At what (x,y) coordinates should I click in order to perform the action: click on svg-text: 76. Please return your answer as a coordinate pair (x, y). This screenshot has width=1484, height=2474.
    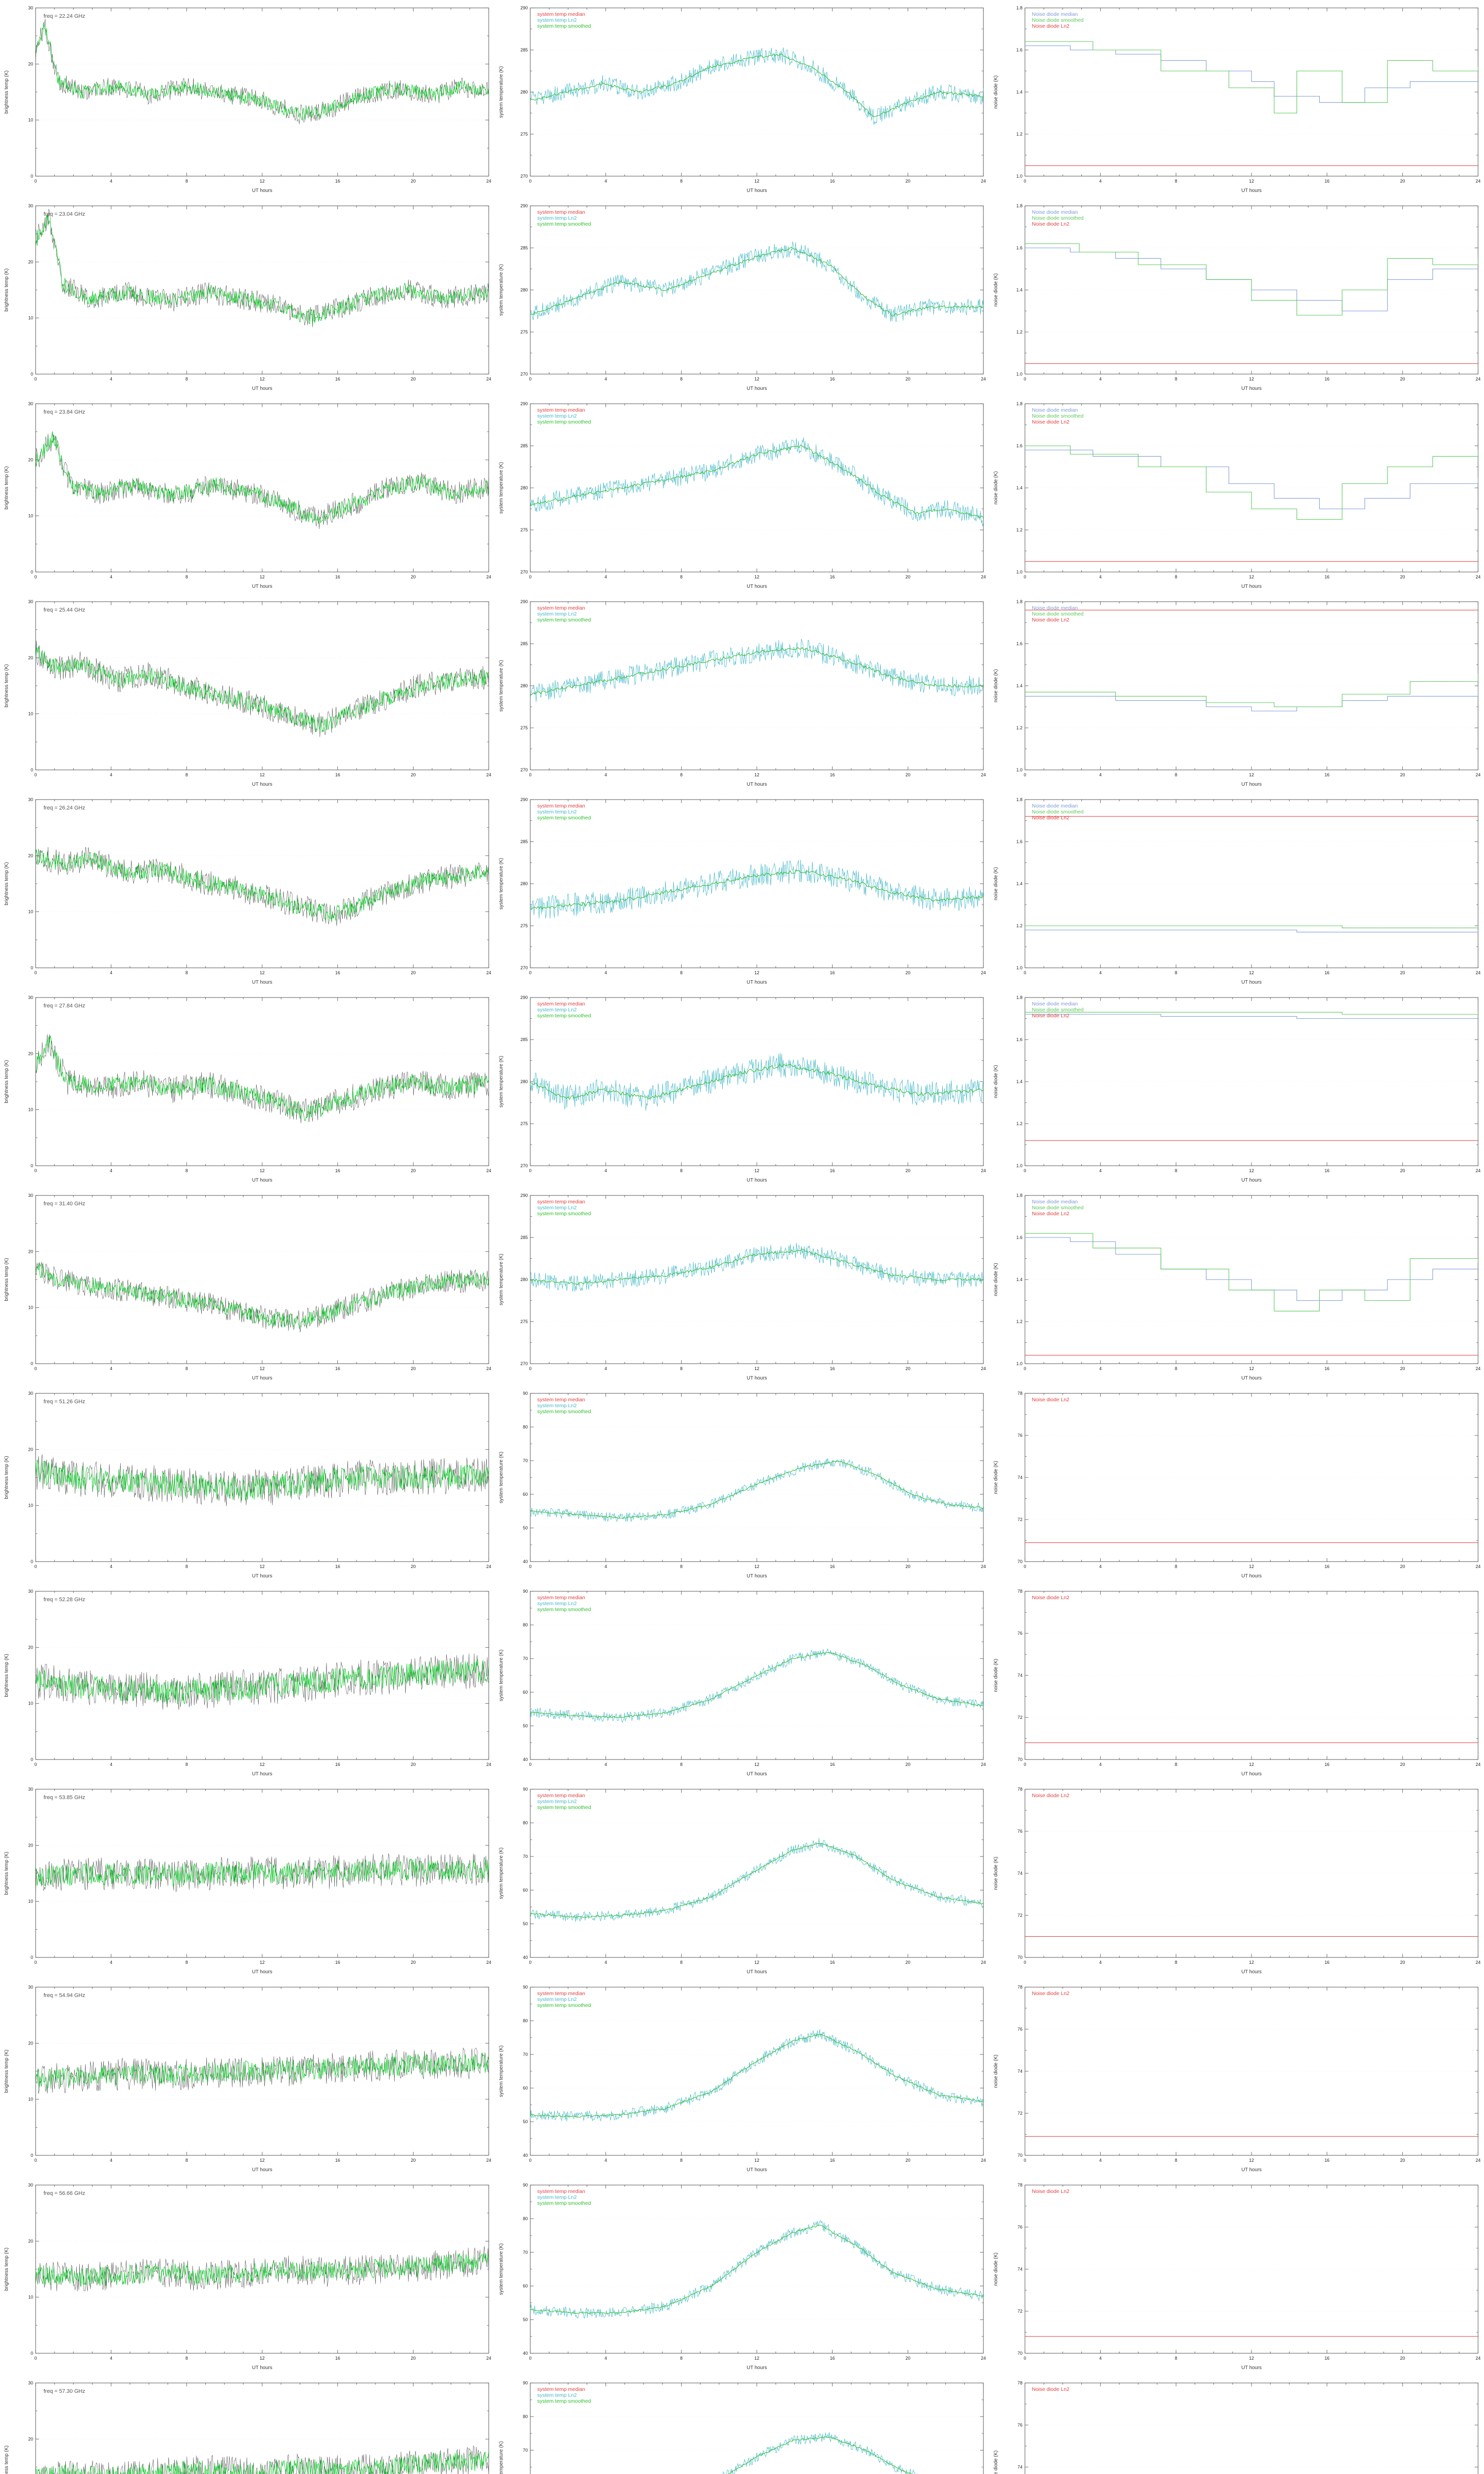
    Looking at the image, I should click on (1020, 2030).